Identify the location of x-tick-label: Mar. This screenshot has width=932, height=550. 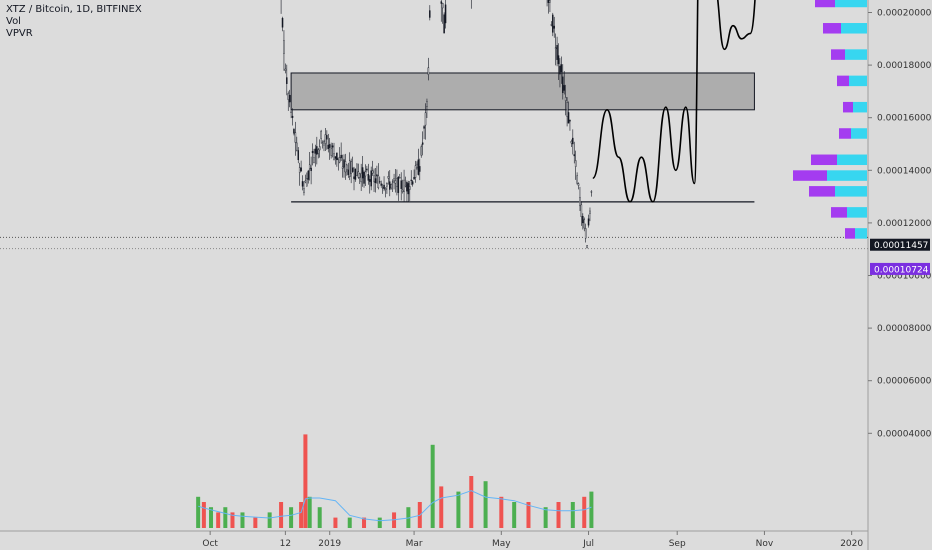
(414, 544).